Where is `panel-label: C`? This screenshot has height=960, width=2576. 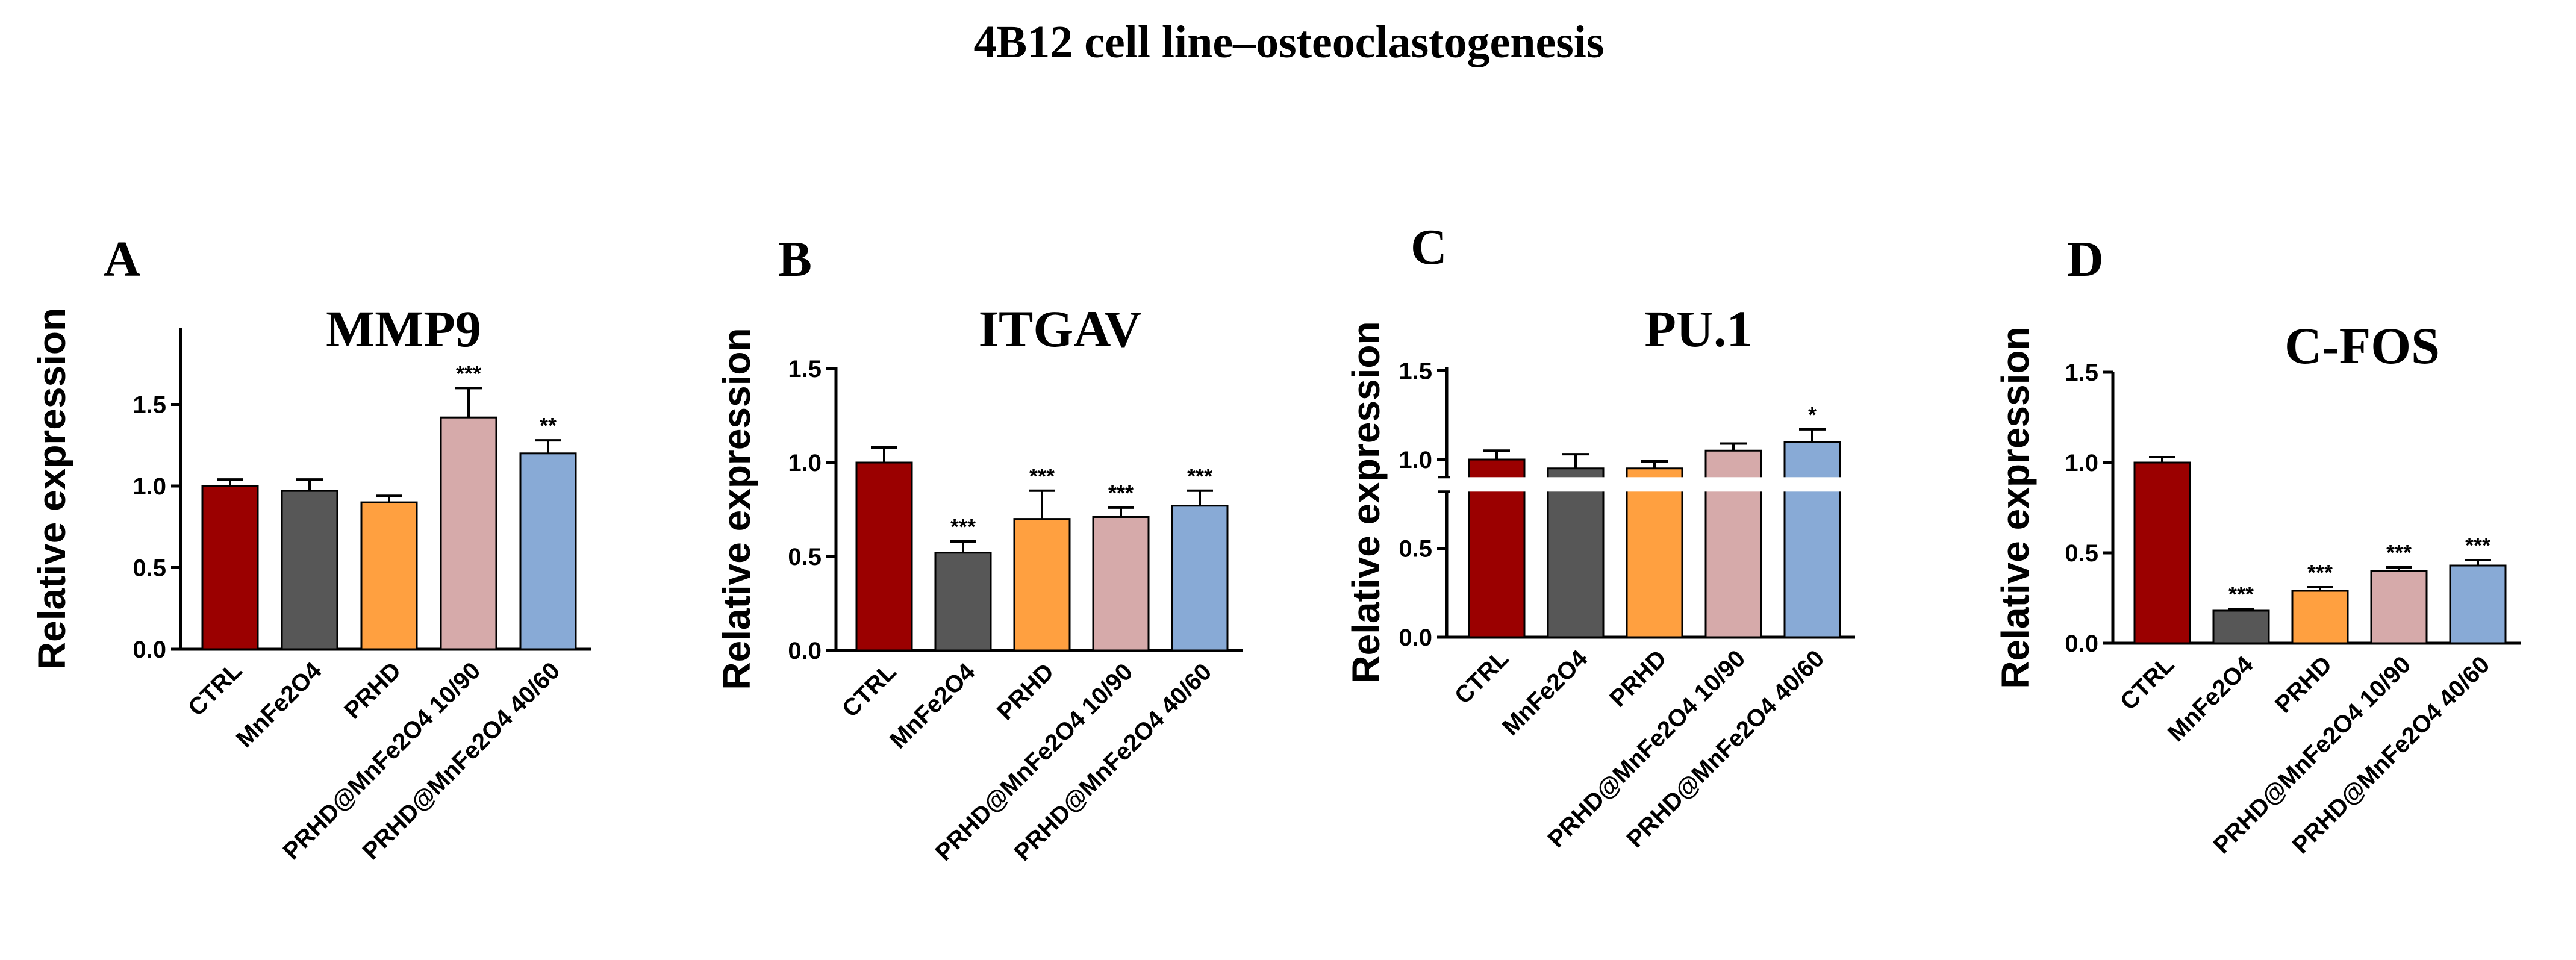 panel-label: C is located at coordinates (1429, 247).